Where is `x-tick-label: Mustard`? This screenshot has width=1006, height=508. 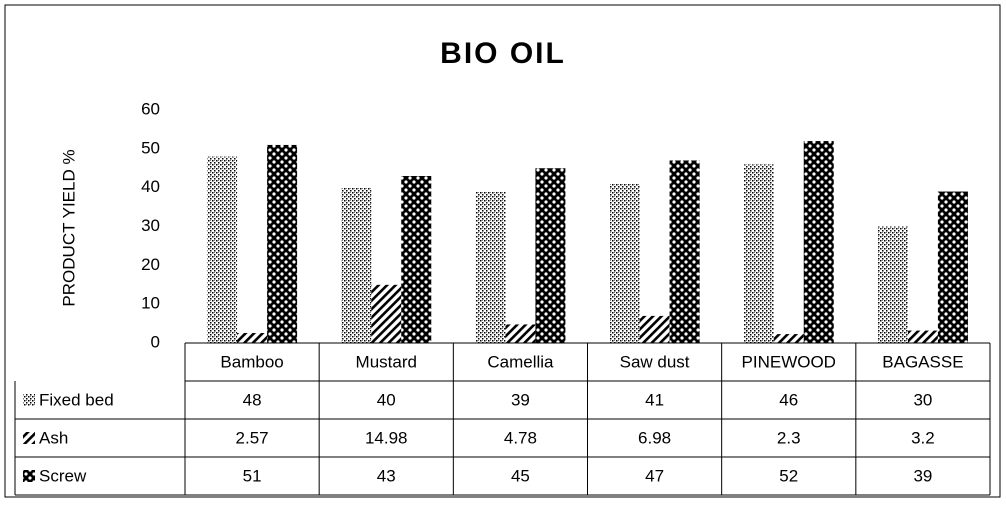
x-tick-label: Mustard is located at coordinates (386, 361).